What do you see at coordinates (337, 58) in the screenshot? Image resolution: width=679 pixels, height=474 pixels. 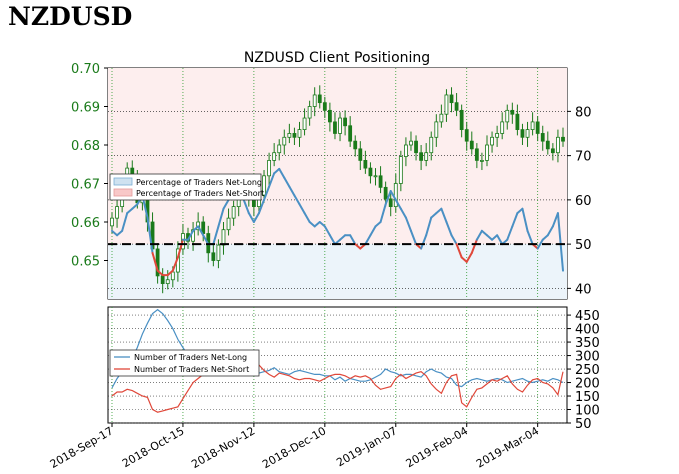 I see `chart-title: NZDUSD Client Positioning` at bounding box center [337, 58].